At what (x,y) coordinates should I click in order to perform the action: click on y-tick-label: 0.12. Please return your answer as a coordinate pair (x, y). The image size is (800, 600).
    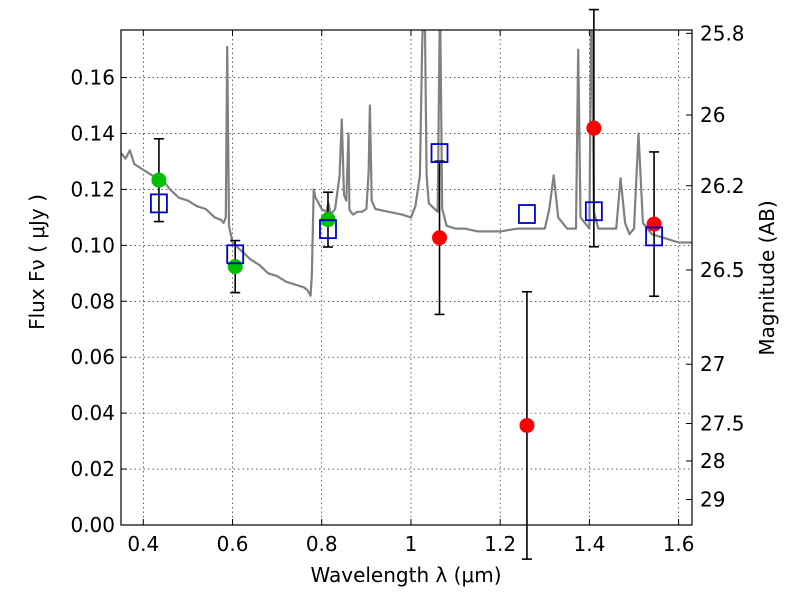
    Looking at the image, I should click on (92, 189).